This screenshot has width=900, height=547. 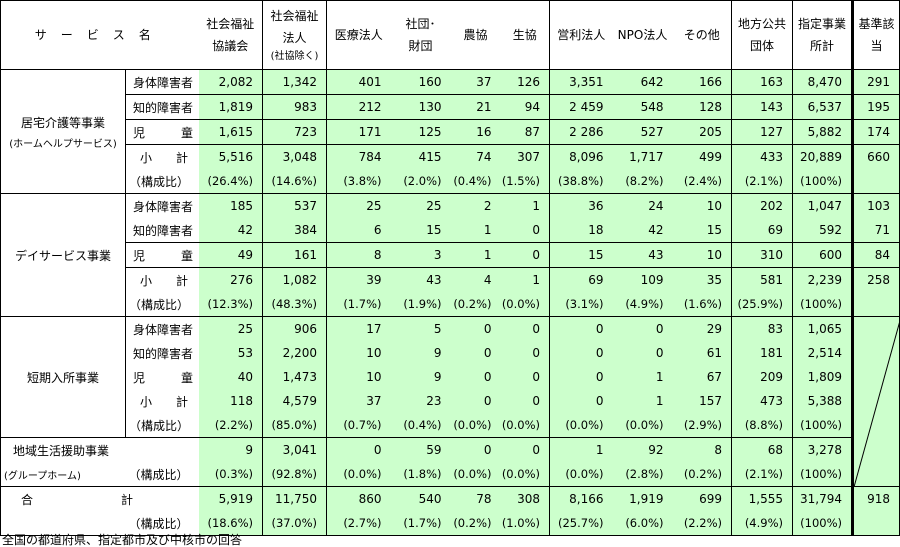 What do you see at coordinates (475, 35) in the screenshot?
I see `column-header: 農協` at bounding box center [475, 35].